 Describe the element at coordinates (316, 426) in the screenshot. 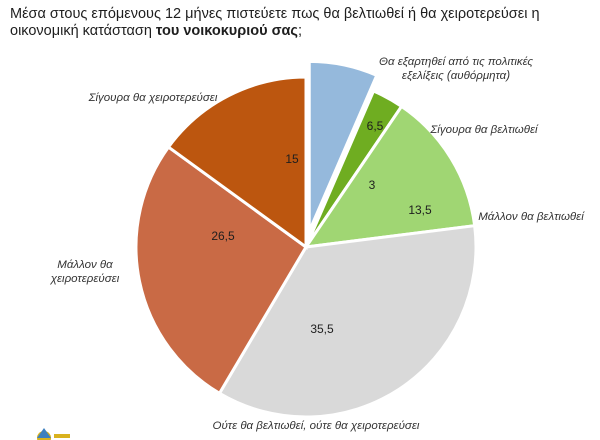

I see `slice-category-label: Ούτε θα βελτιωθεί, ούτε θα χειροτερεύσει` at that location.